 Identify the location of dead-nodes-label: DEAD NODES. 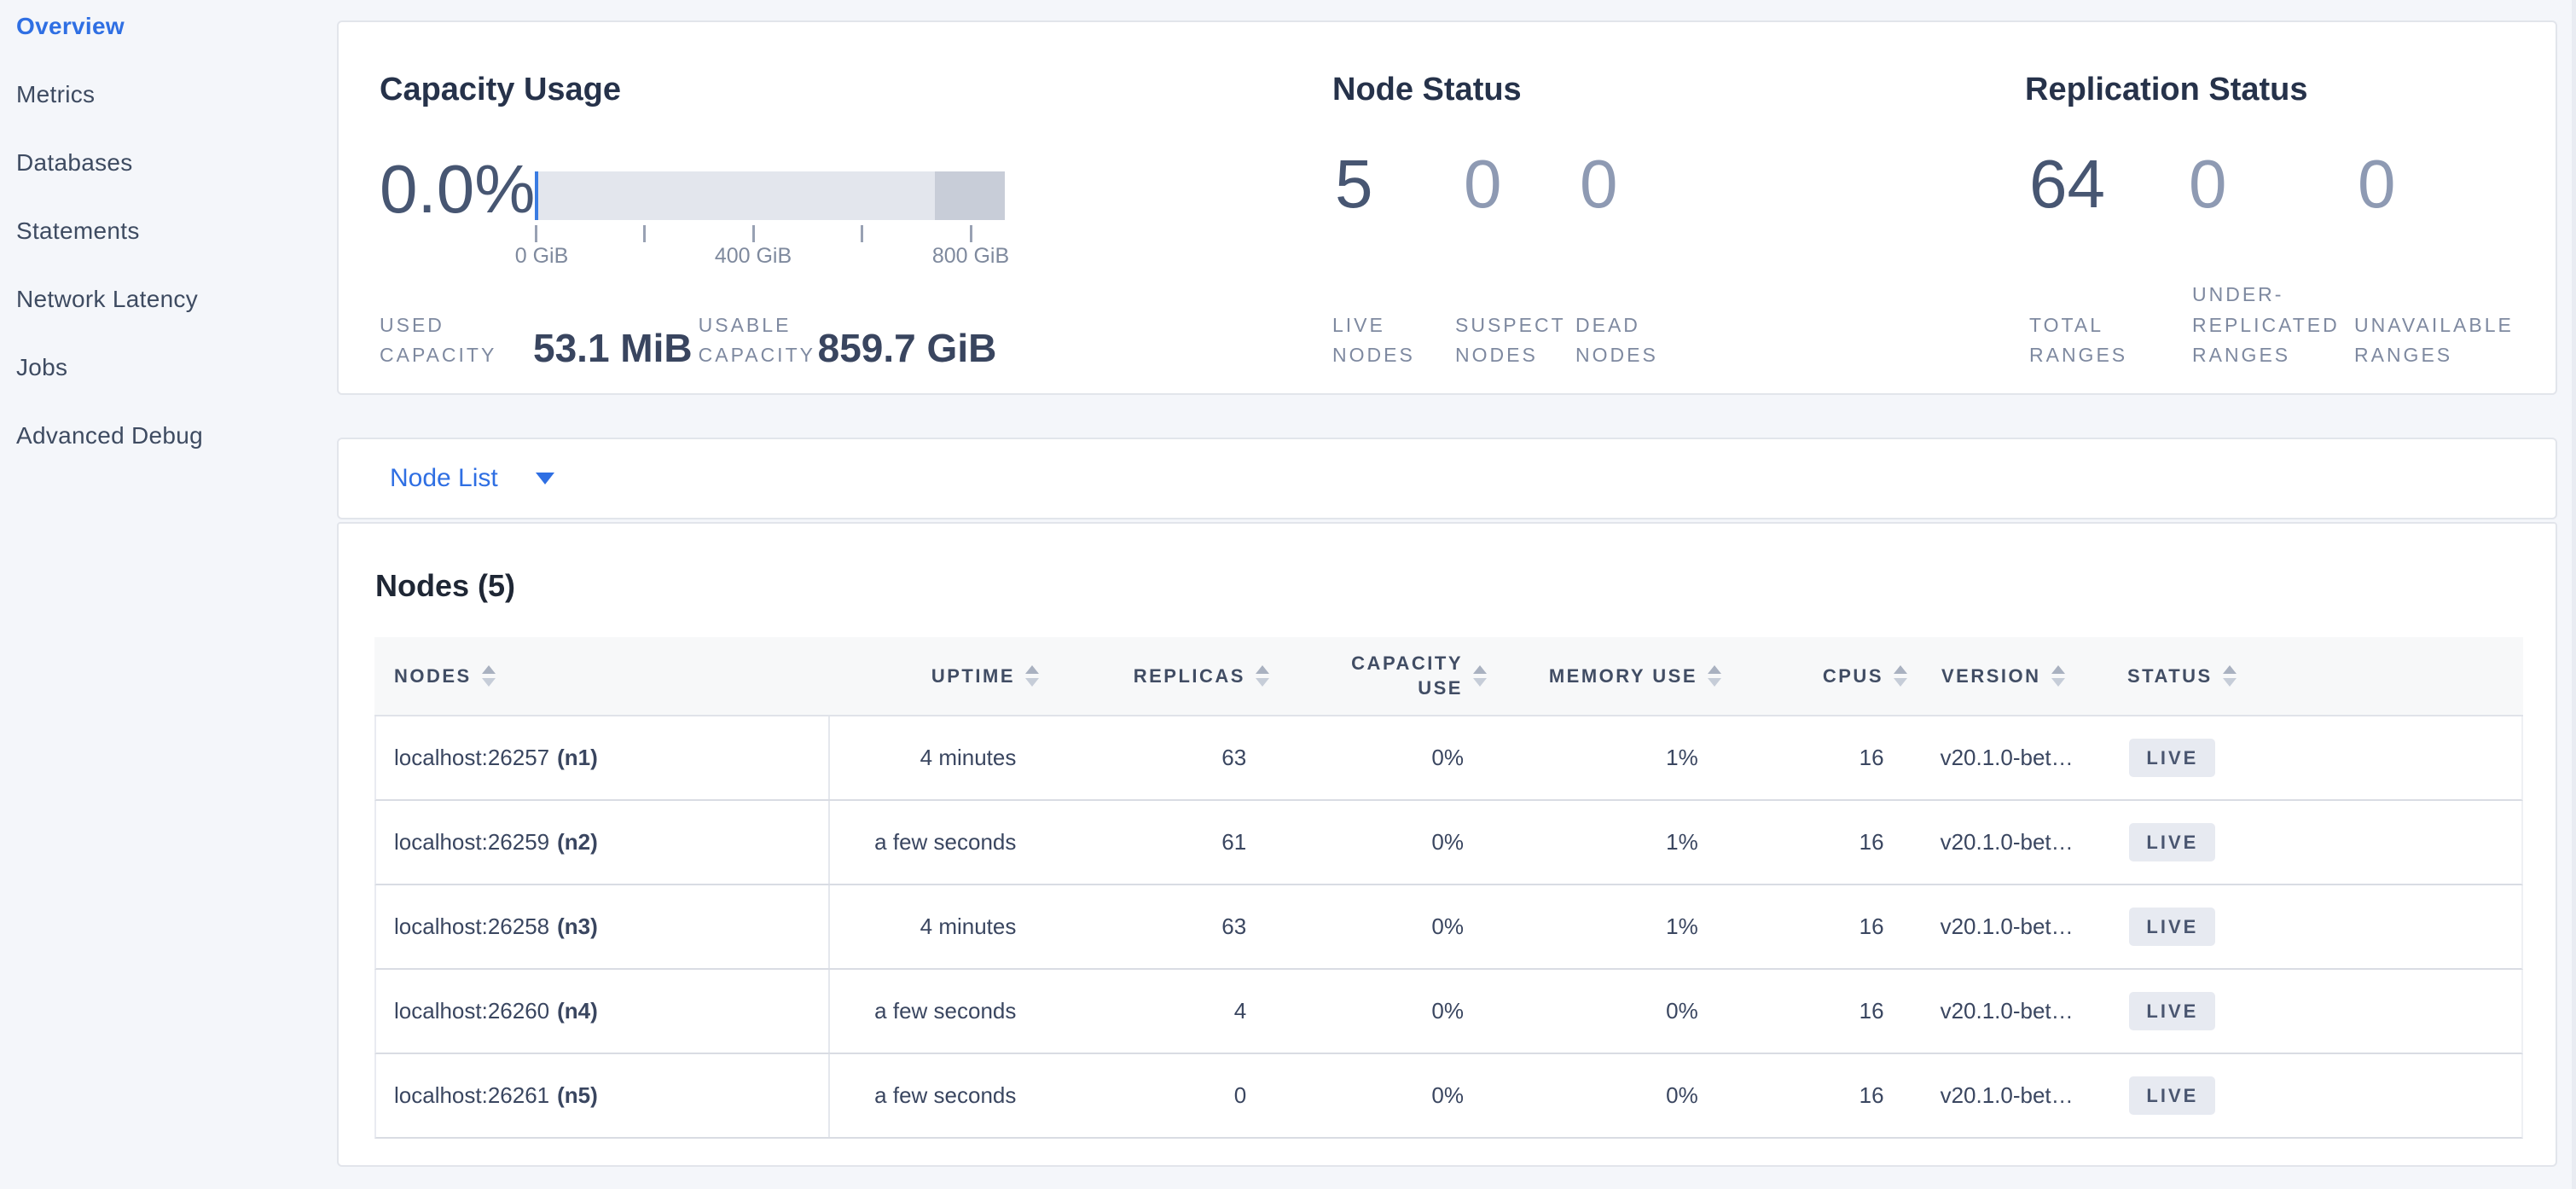
(1616, 340).